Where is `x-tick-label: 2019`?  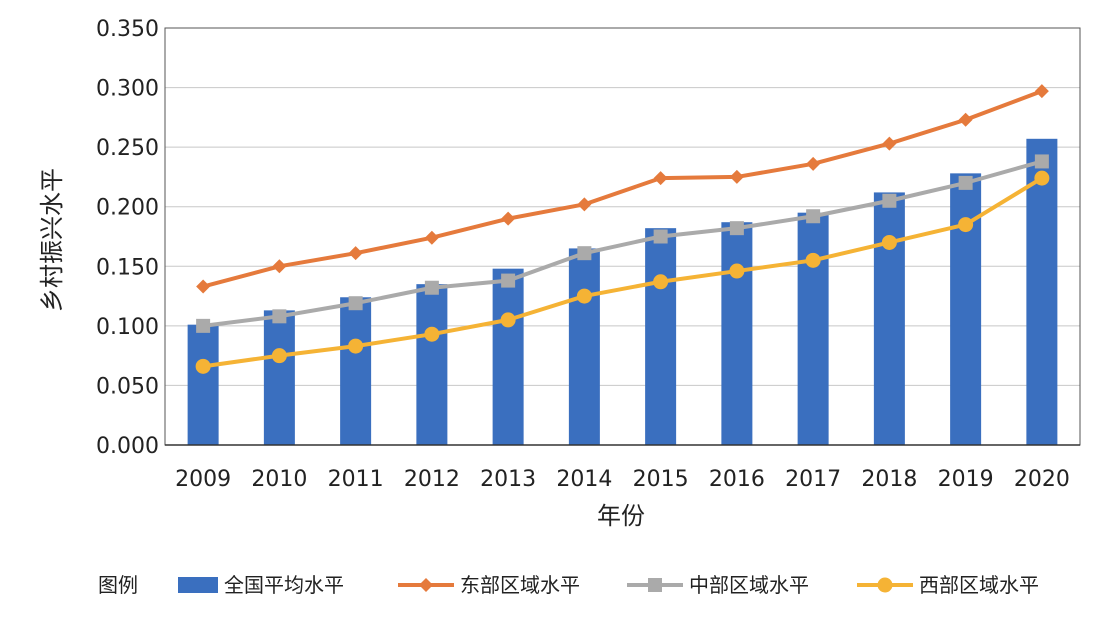
x-tick-label: 2019 is located at coordinates (966, 479).